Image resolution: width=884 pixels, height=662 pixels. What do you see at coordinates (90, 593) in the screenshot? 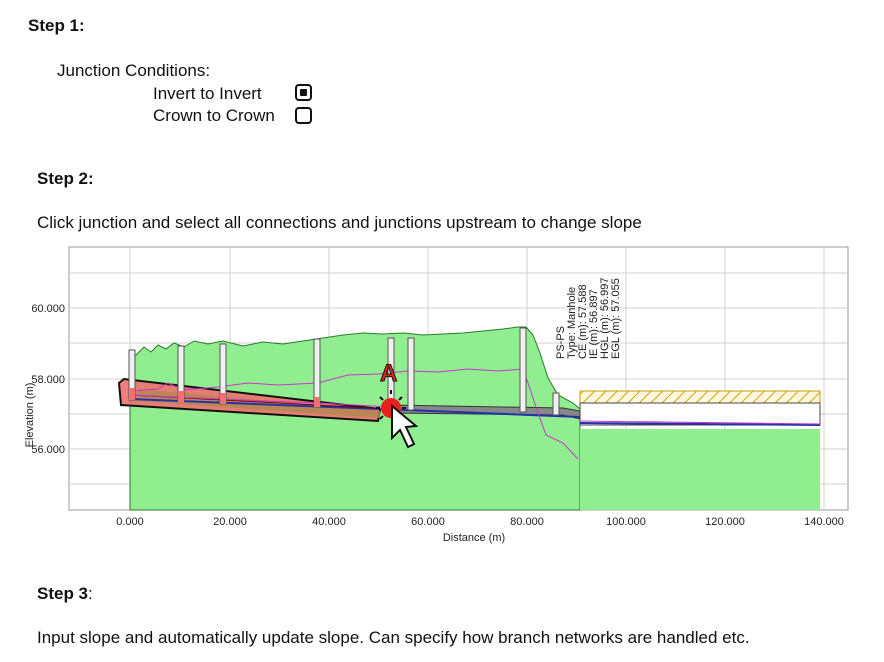
I see `step3-heading-colon: :` at bounding box center [90, 593].